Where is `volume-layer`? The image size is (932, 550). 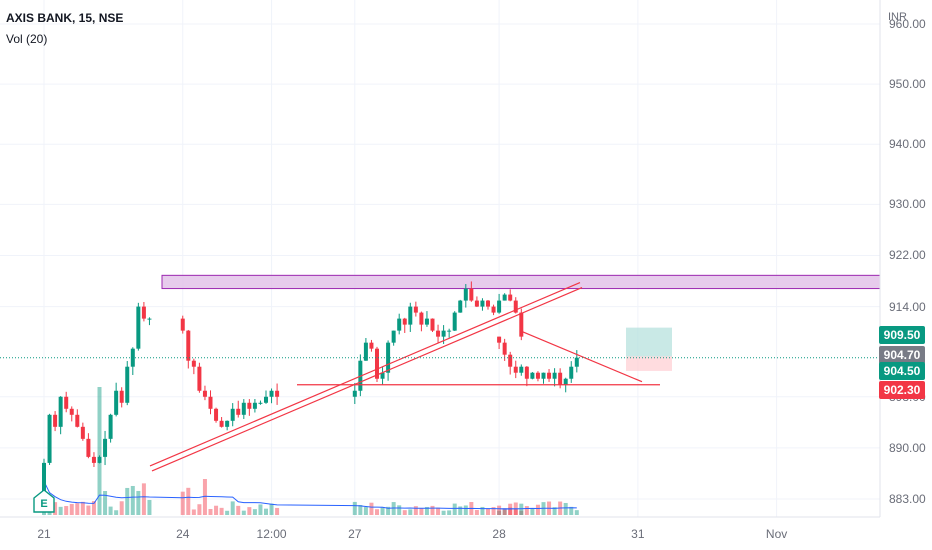 volume-layer is located at coordinates (310, 451).